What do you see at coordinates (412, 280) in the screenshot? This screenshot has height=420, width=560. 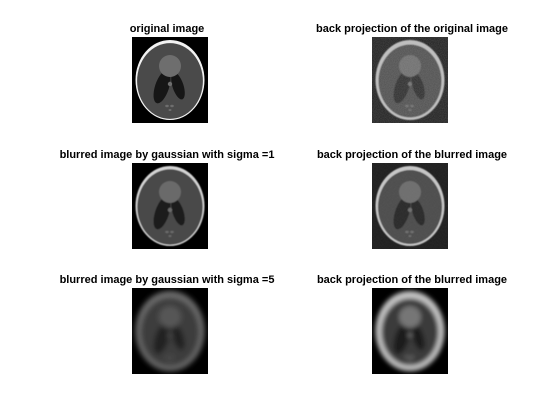 I see `panel-title-bp-blurred-5: back projection of the blurred image` at bounding box center [412, 280].